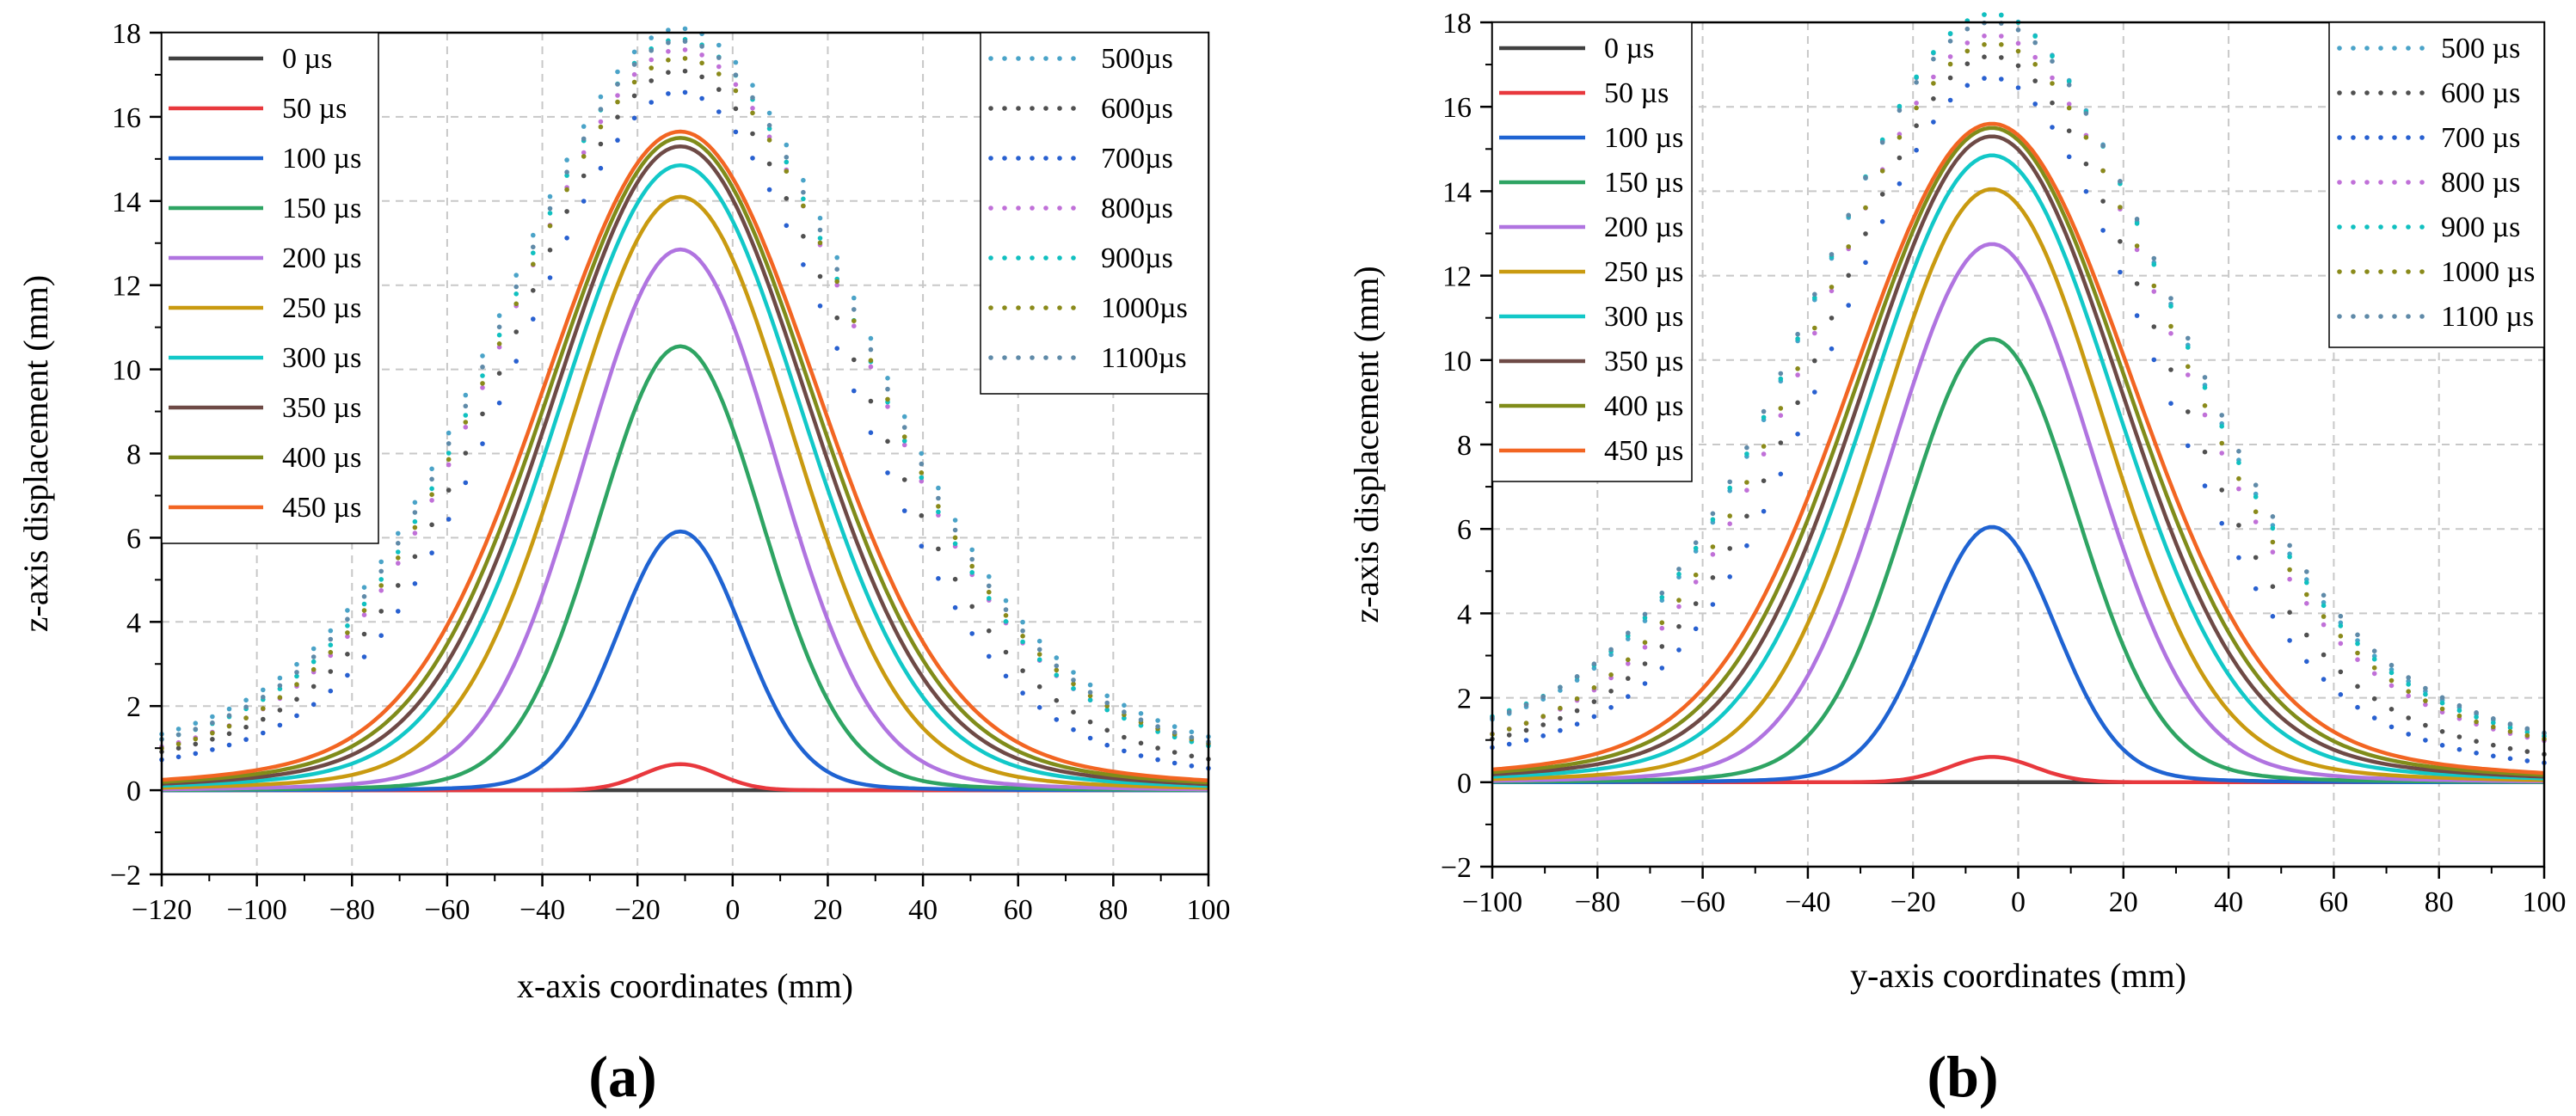 The height and width of the screenshot is (1116, 2576). What do you see at coordinates (685, 986) in the screenshot?
I see `a-x-axis-label: x-axis coordinates (mm)` at bounding box center [685, 986].